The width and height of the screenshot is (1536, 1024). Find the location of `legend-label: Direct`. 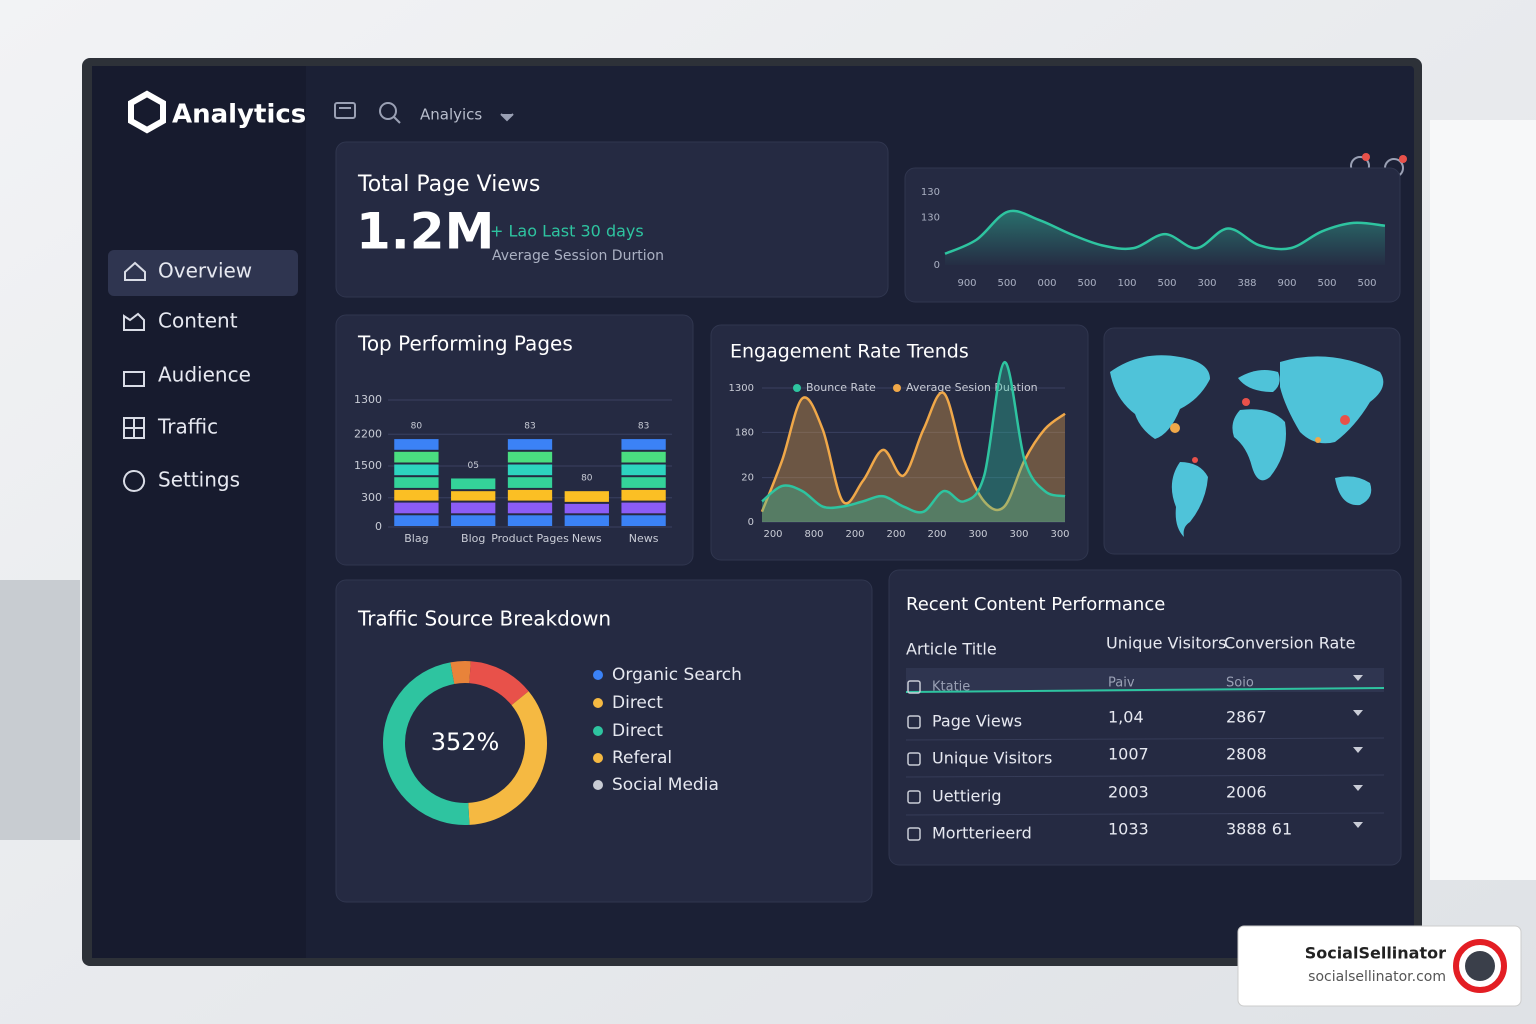

legend-label: Direct is located at coordinates (637, 731).